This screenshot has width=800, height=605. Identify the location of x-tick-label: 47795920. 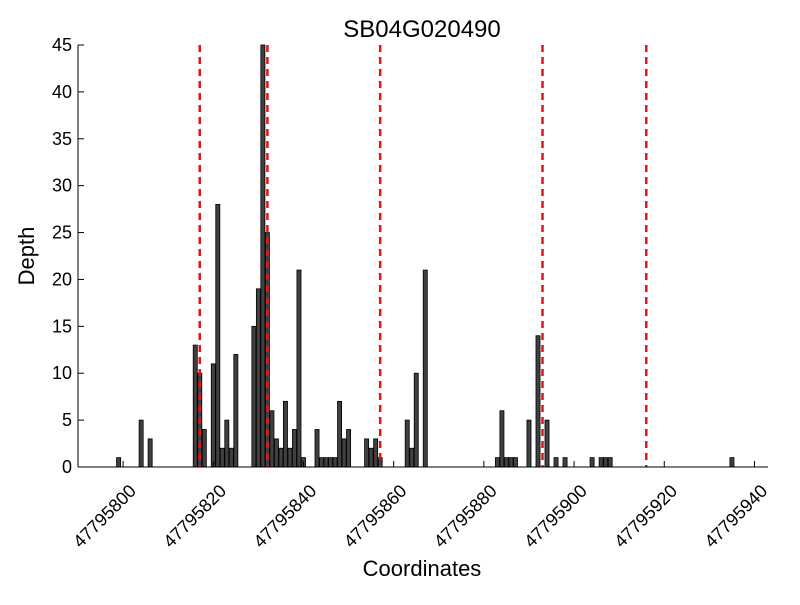
(645, 516).